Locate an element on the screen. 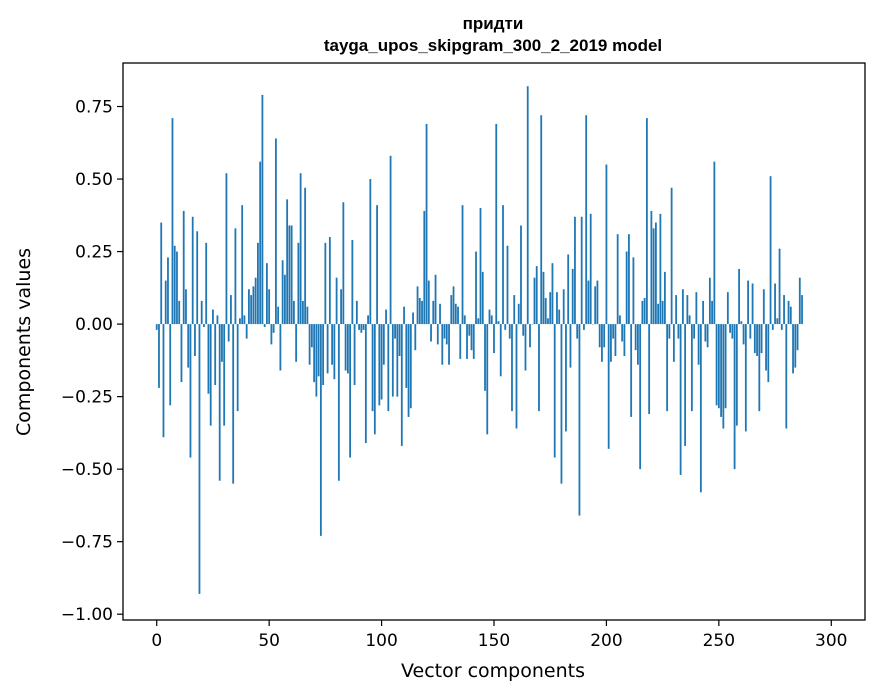 Image resolution: width=880 pixels, height=696 pixels. x-axis: 0 50 100 150 200 250 300 is located at coordinates (499, 635).